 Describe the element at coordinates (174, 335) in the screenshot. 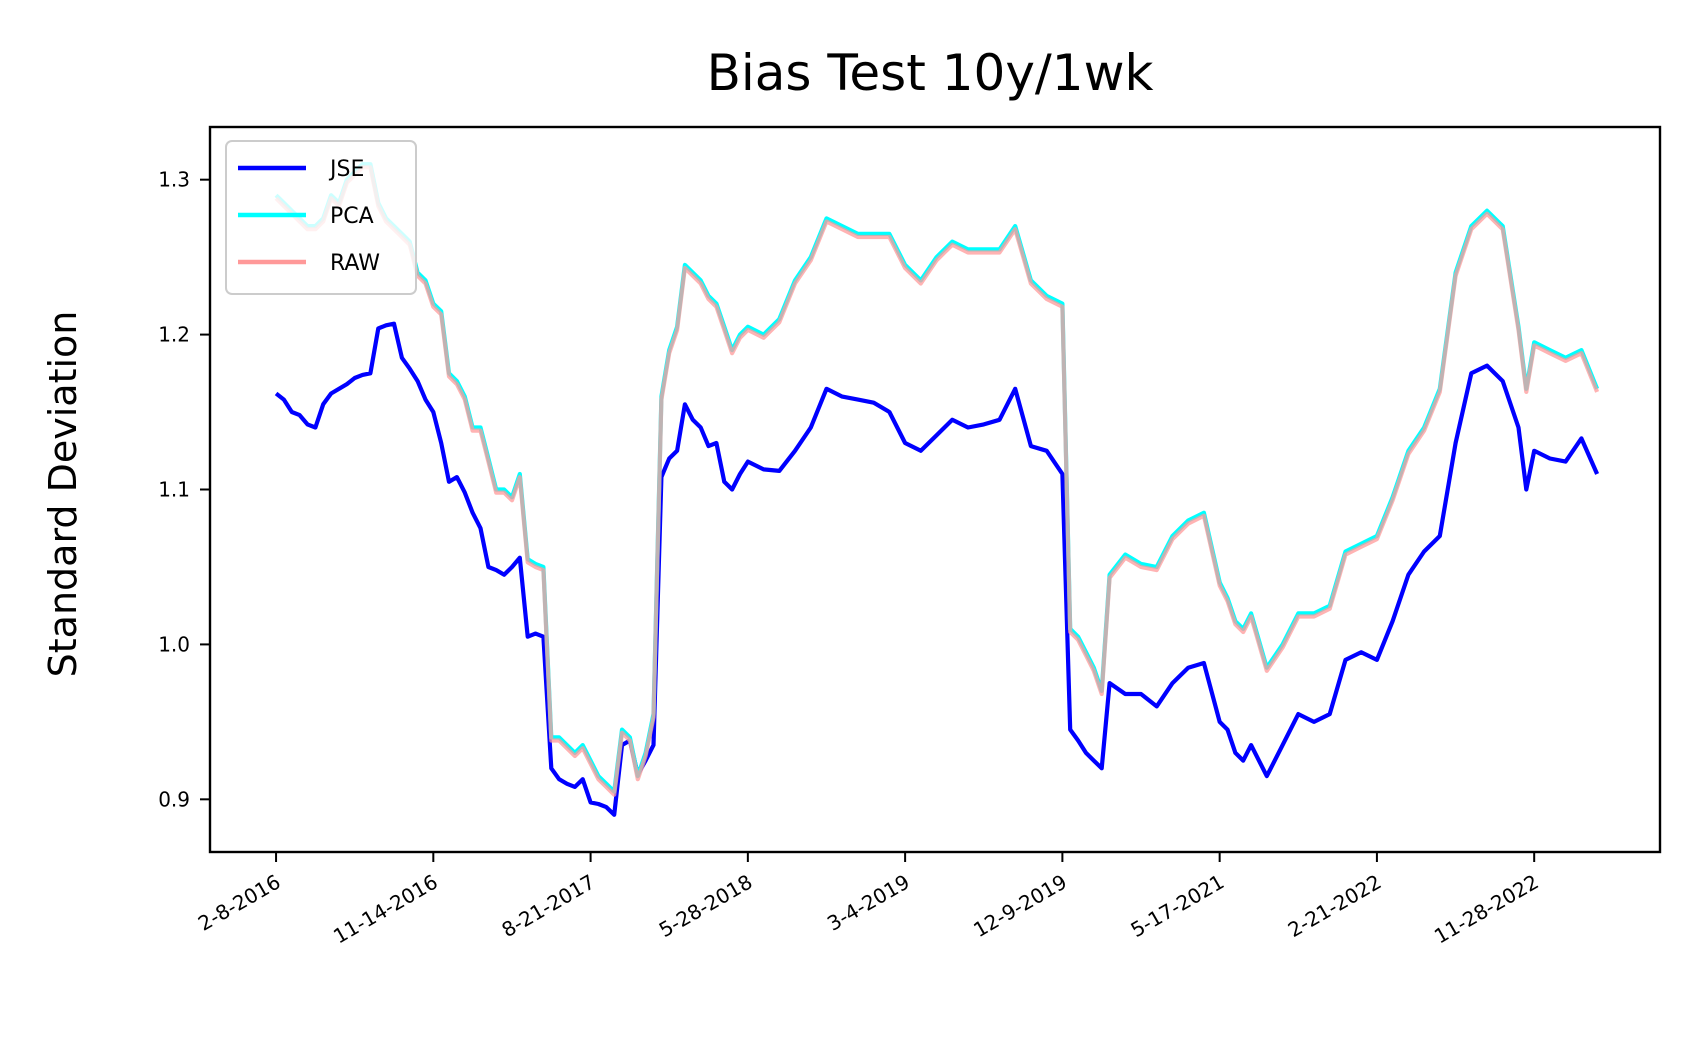

I see `y-tick-label: 1.2` at that location.